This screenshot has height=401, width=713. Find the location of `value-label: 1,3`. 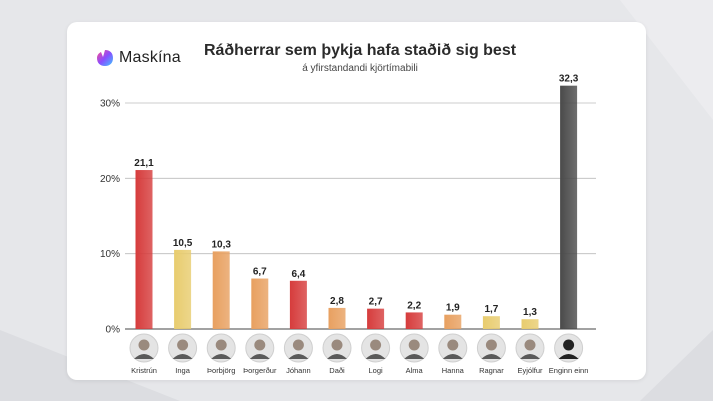

value-label: 1,3 is located at coordinates (530, 312).